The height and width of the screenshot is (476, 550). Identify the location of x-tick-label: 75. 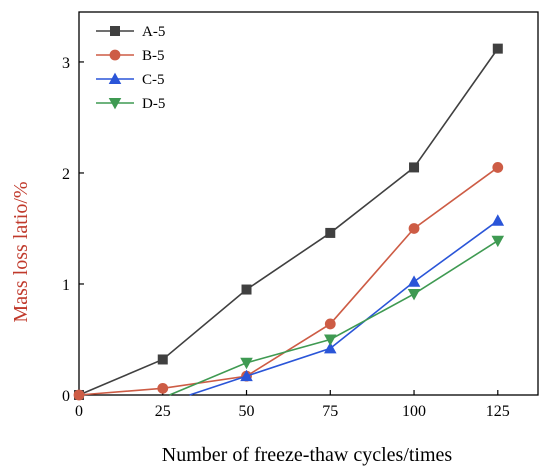
(330, 411).